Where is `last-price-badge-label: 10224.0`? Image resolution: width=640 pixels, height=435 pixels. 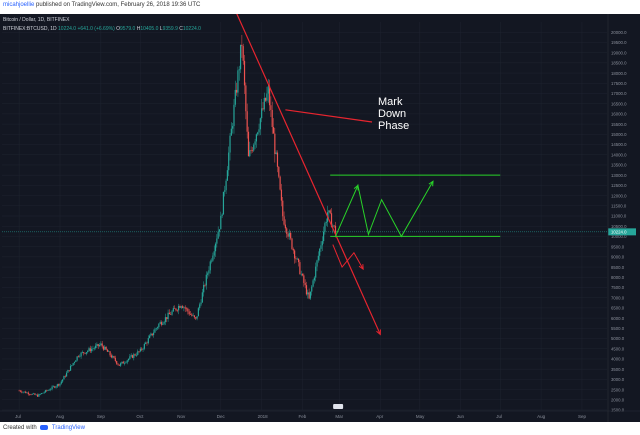
last-price-badge-label: 10224.0 is located at coordinates (619, 232).